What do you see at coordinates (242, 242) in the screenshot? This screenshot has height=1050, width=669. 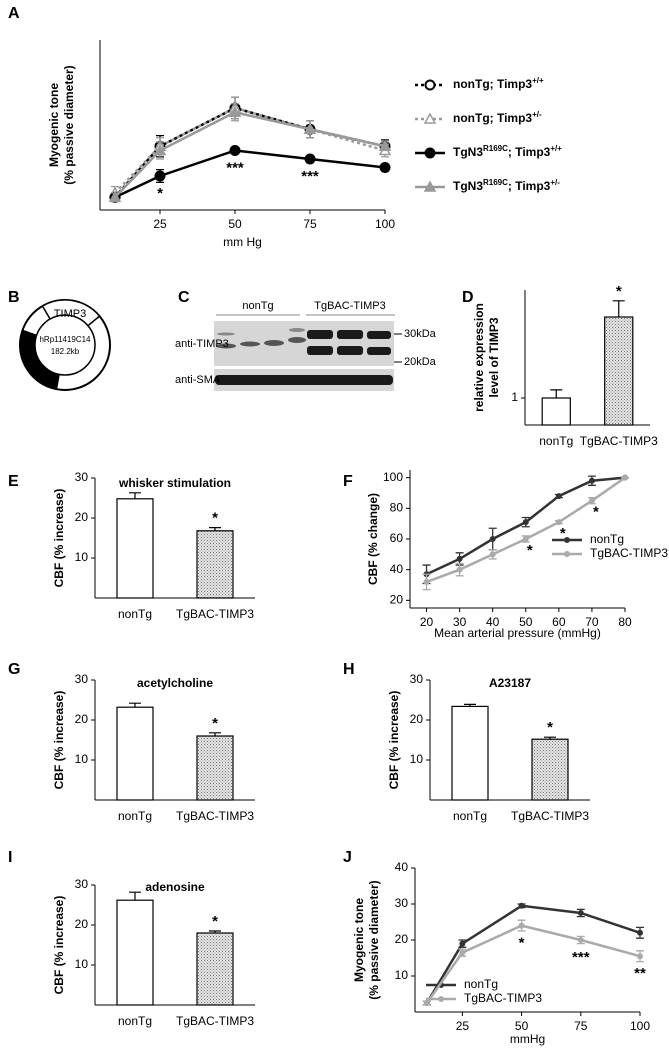 I see `x-axis-label: mm Hg` at bounding box center [242, 242].